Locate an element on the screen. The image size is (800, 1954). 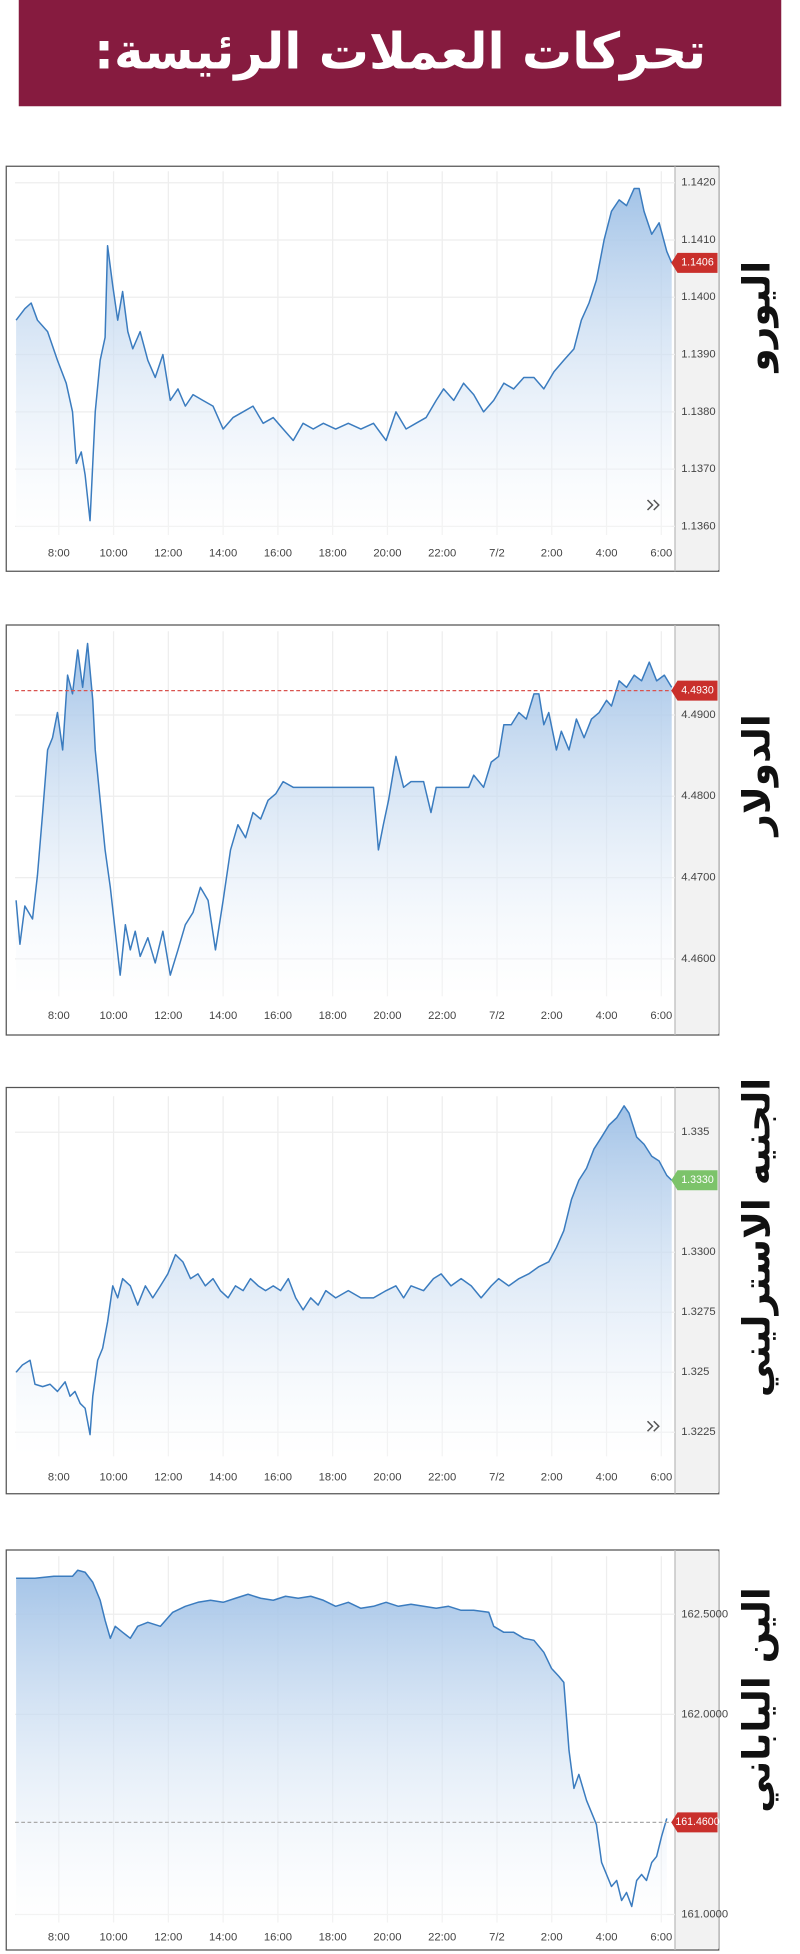
price-marker-label: 161.4600 is located at coordinates (697, 1822).